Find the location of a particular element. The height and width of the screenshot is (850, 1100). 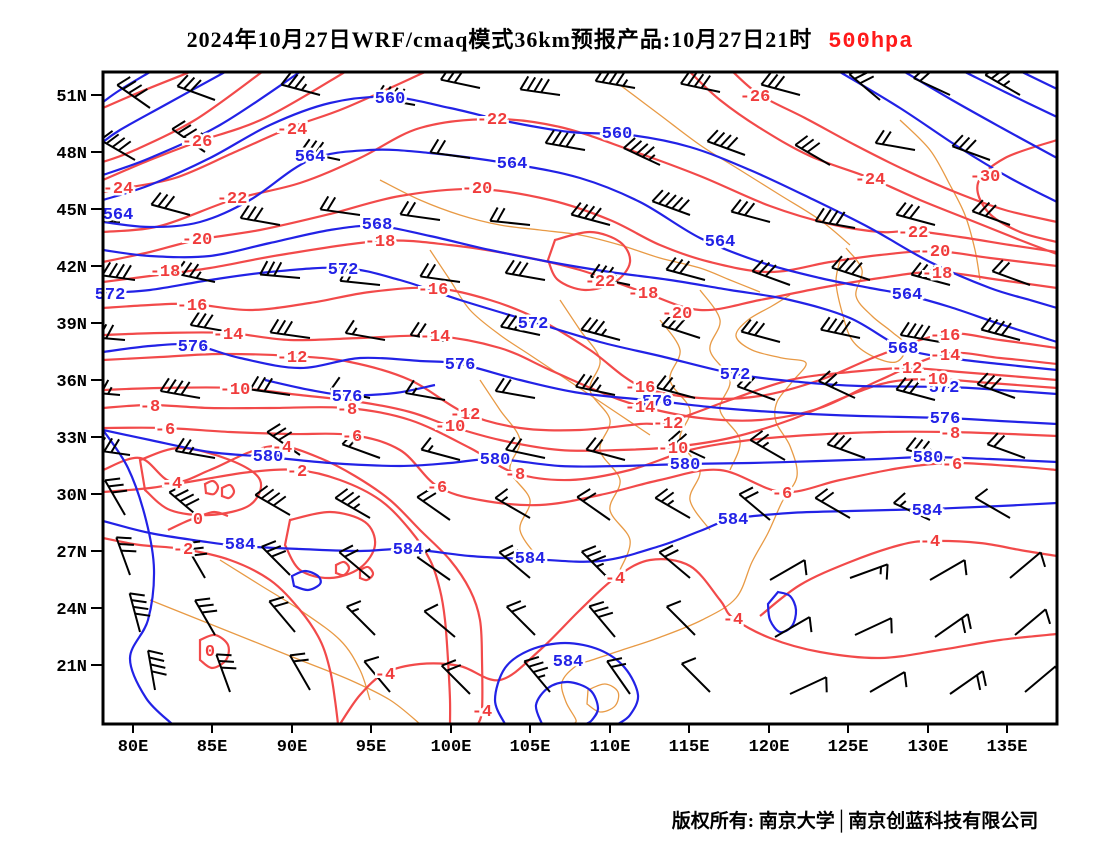

contour-label: -14 is located at coordinates (640, 408).